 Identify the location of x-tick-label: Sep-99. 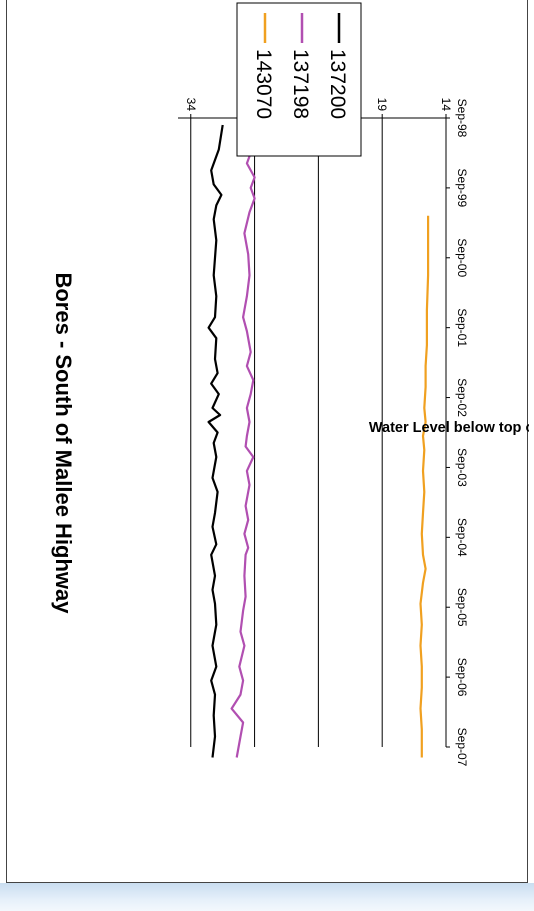
(462, 188).